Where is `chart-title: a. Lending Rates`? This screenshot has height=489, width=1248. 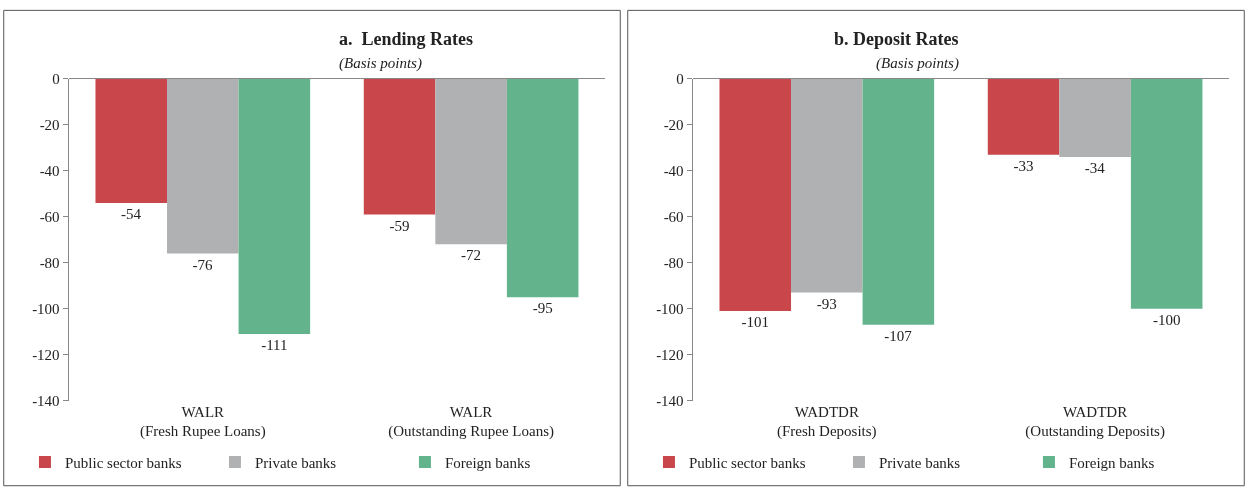
chart-title: a. Lending Rates is located at coordinates (406, 39).